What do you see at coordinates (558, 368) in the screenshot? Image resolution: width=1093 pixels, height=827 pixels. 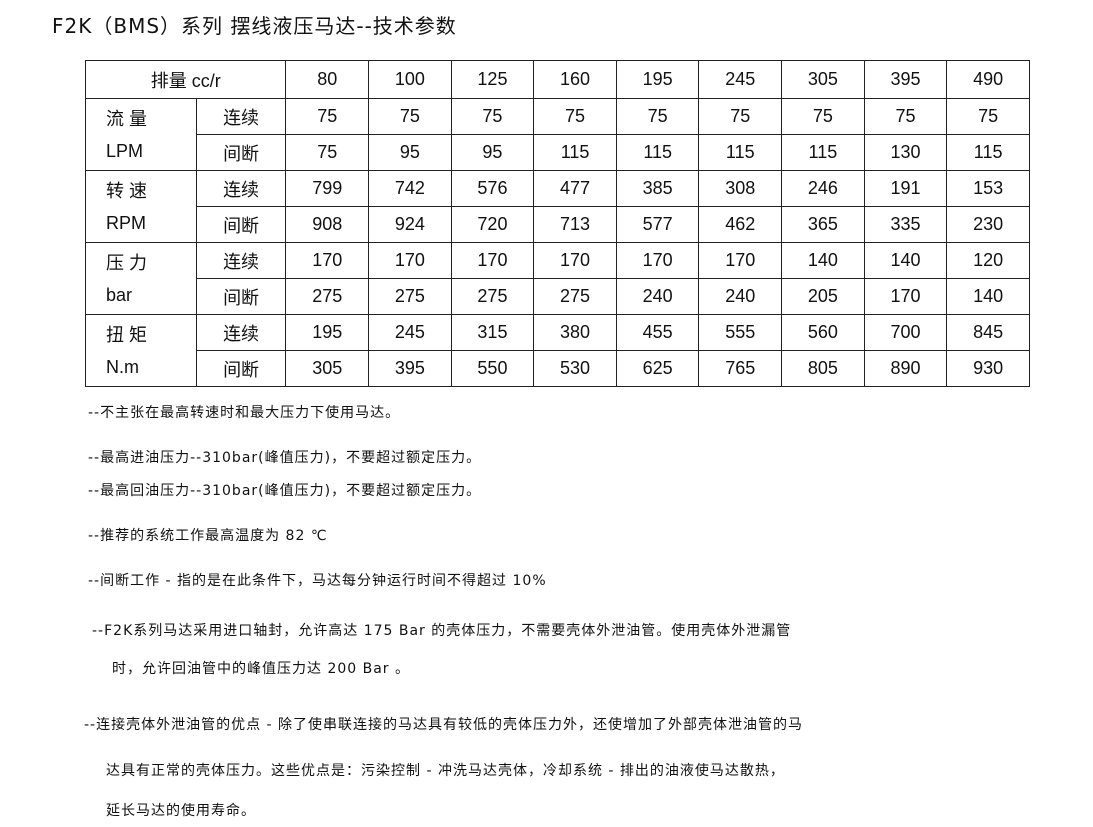 I see `table-row: 间断 305 395 550 530 625 765 805 890 930` at bounding box center [558, 368].